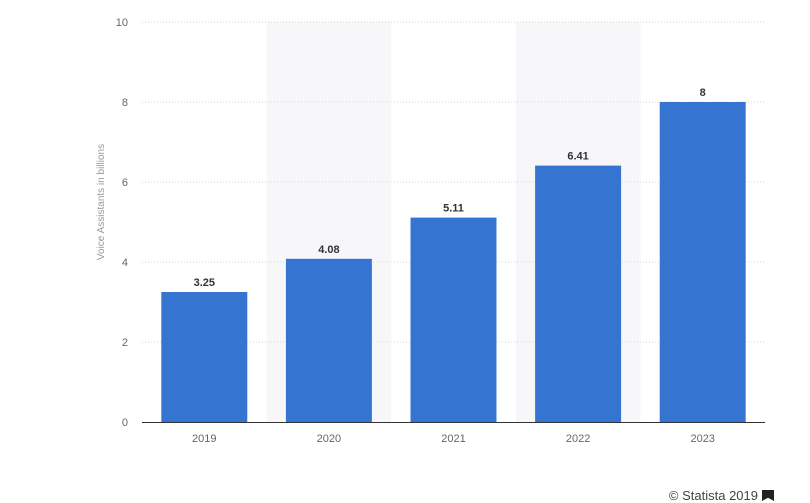 The image size is (810, 503). I want to click on flag-icon, so click(768, 495).